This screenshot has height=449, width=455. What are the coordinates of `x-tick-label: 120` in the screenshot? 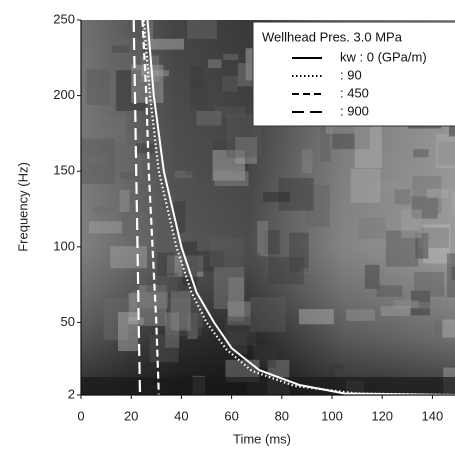 It's located at (382, 415).